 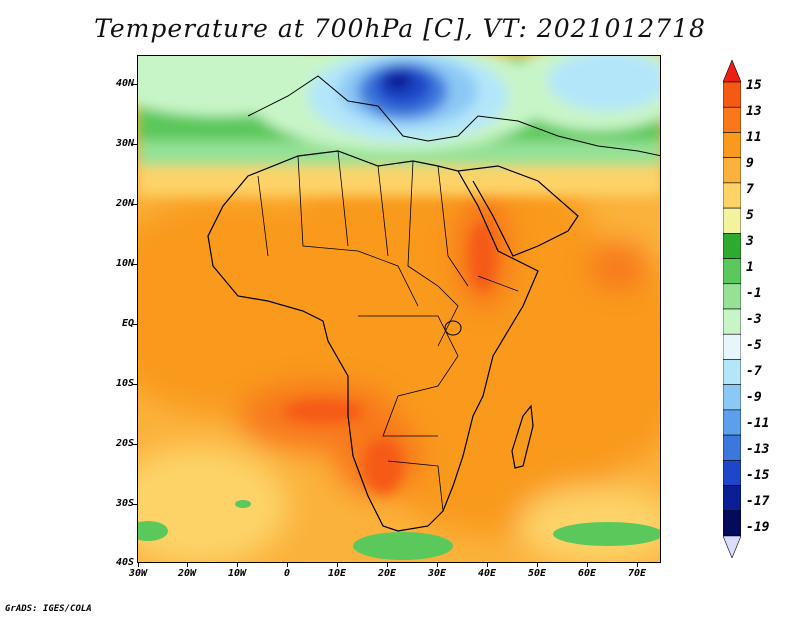 What do you see at coordinates (390, 357) in the screenshot?
I see `field-hot-spots` at bounding box center [390, 357].